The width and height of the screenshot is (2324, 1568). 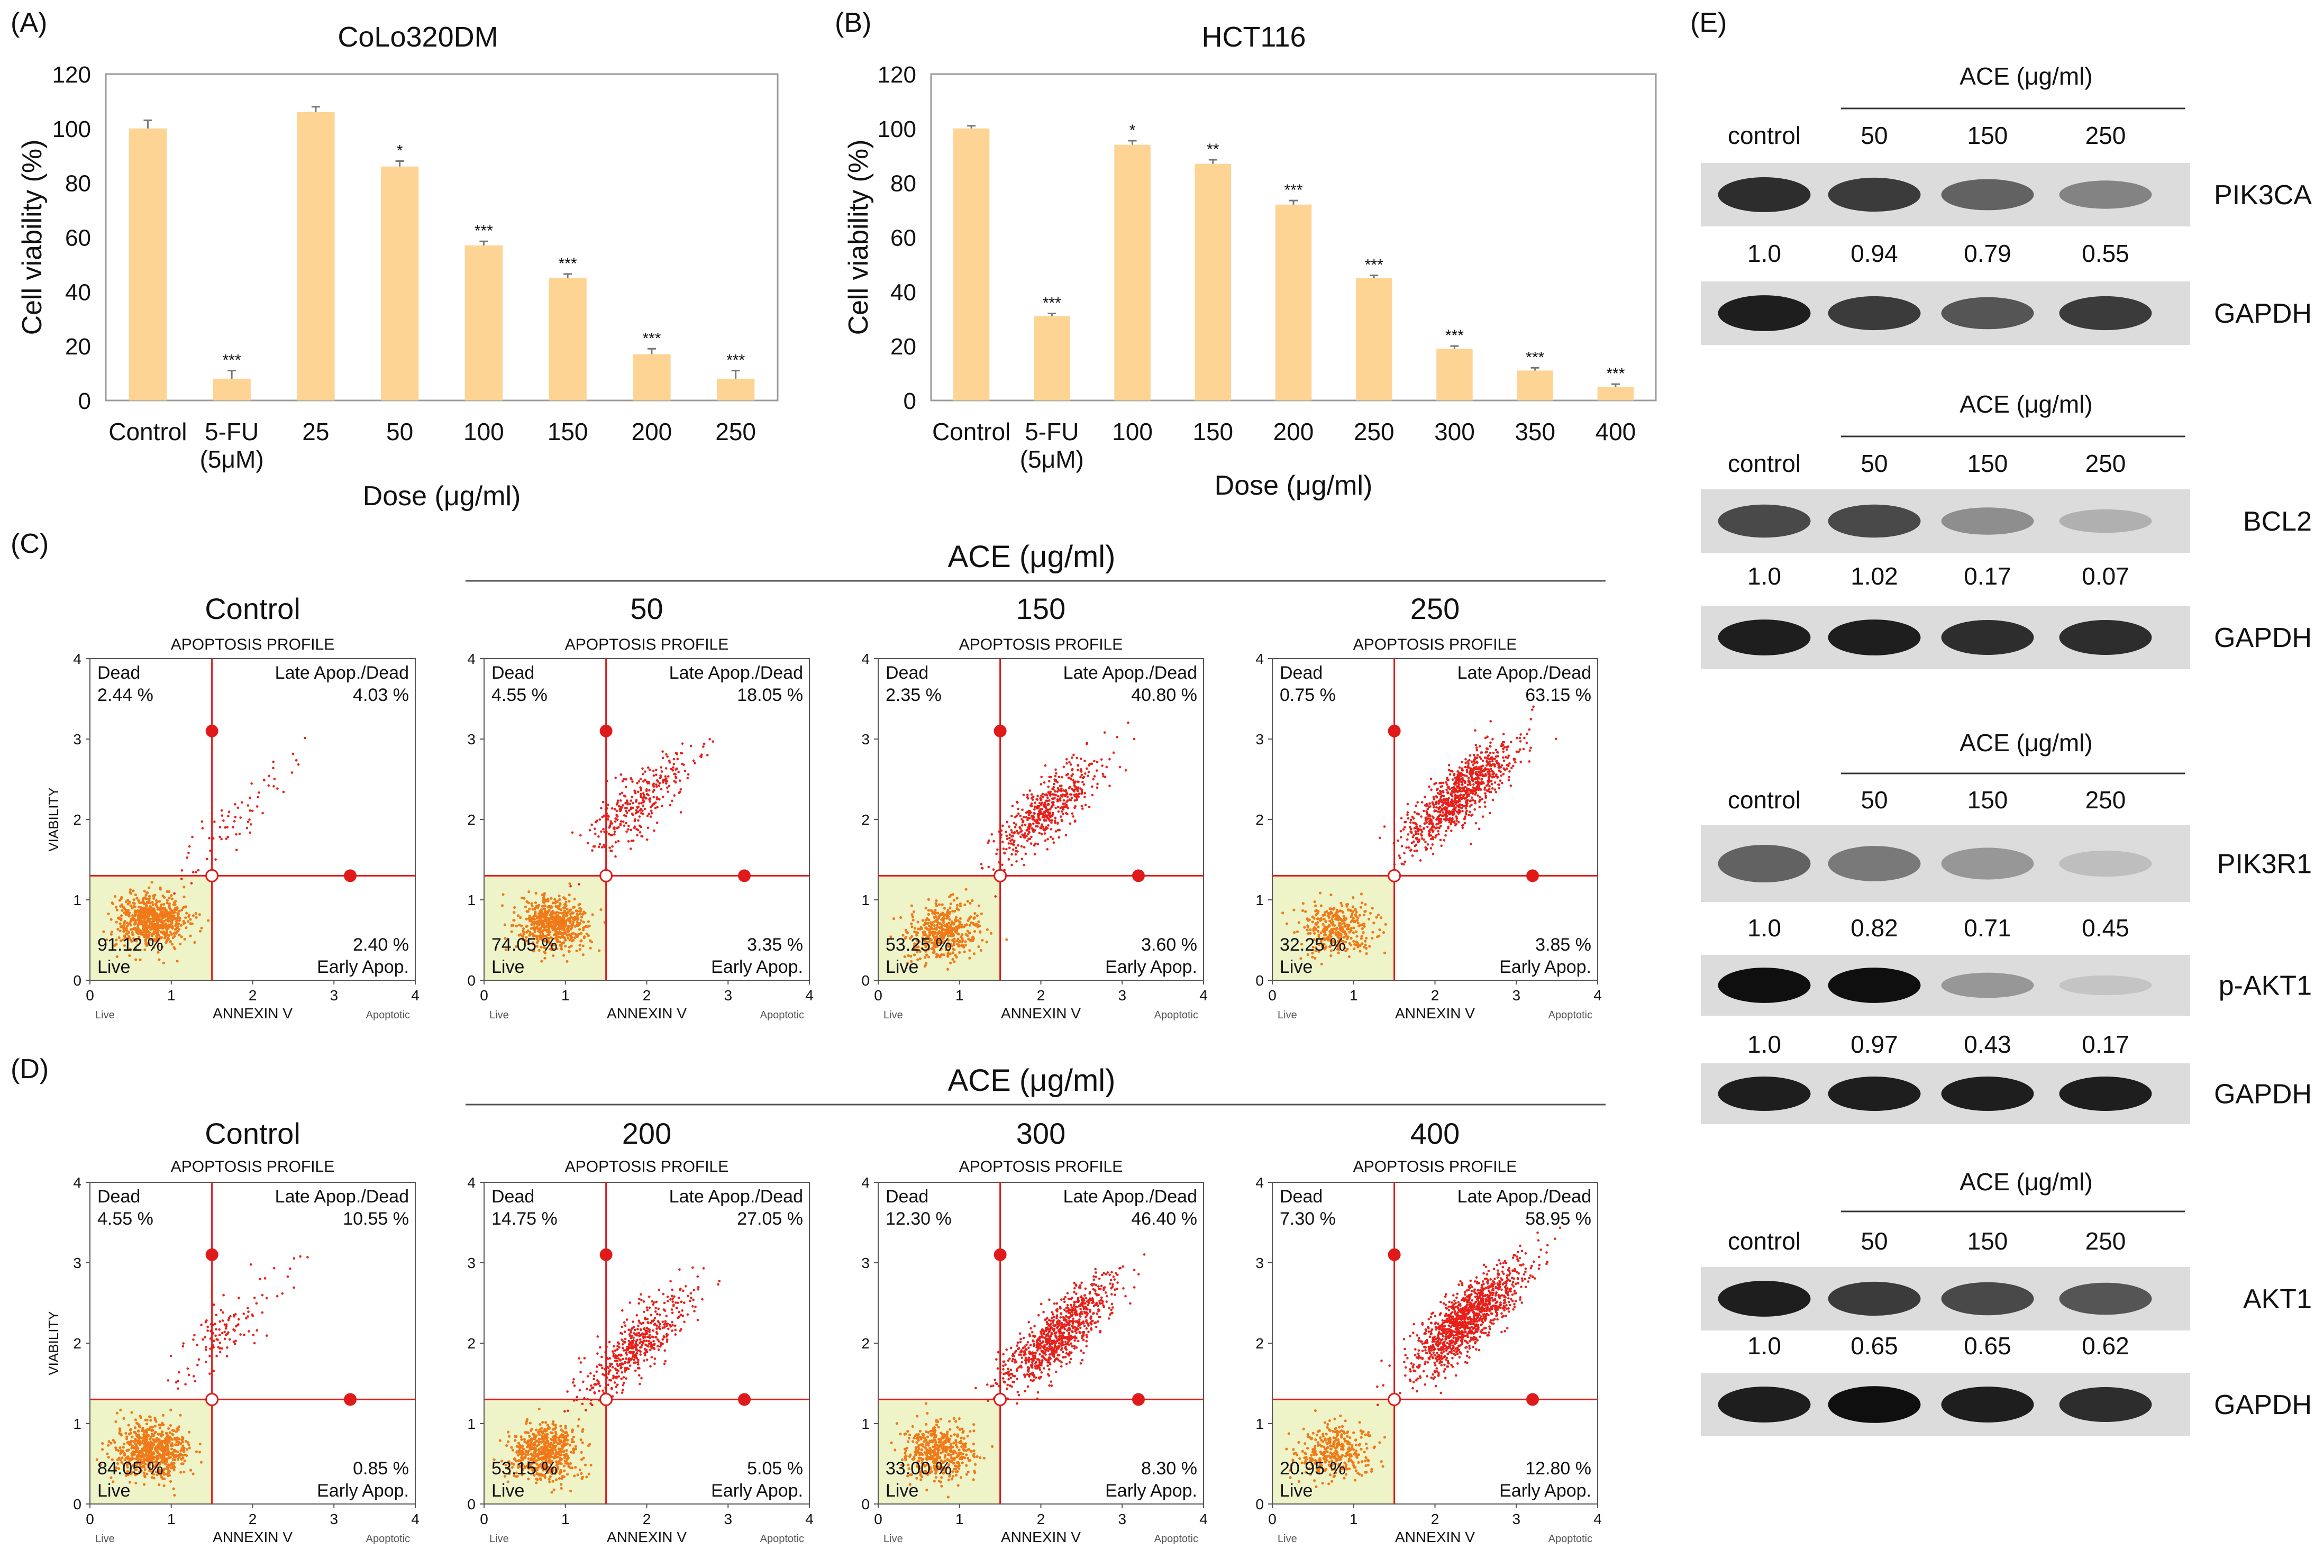 What do you see at coordinates (1293, 431) in the screenshot?
I see `x-tick-label-line: 200` at bounding box center [1293, 431].